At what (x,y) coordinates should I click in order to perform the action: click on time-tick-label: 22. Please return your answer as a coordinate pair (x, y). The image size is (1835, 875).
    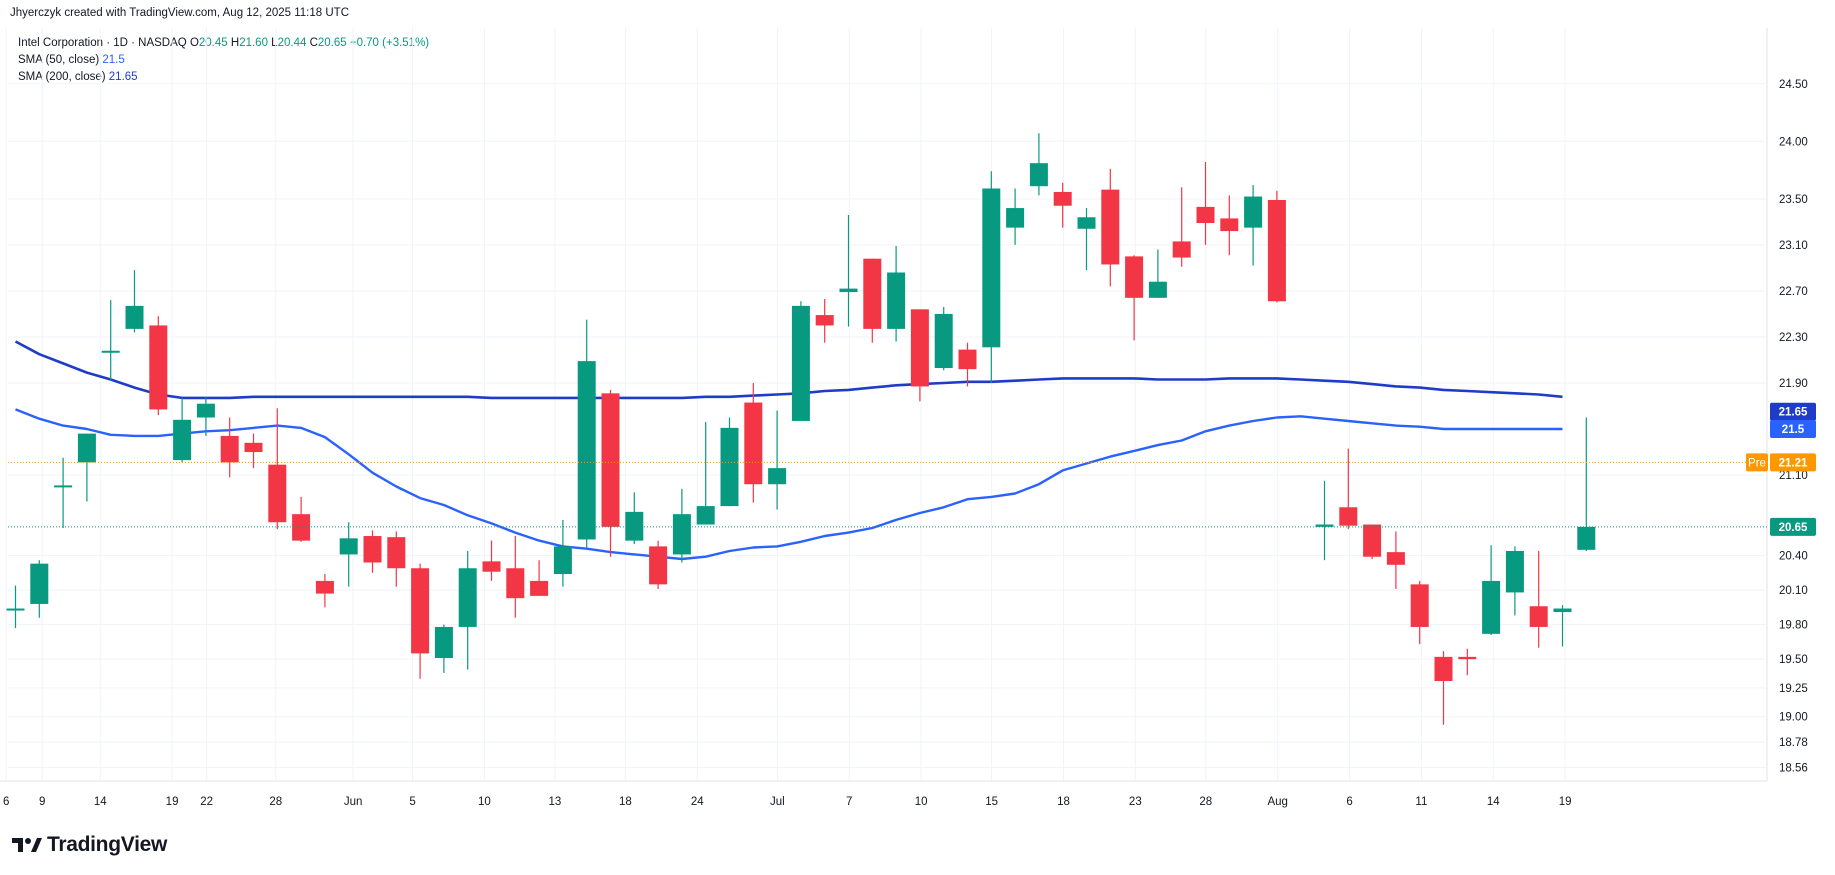
    Looking at the image, I should click on (206, 802).